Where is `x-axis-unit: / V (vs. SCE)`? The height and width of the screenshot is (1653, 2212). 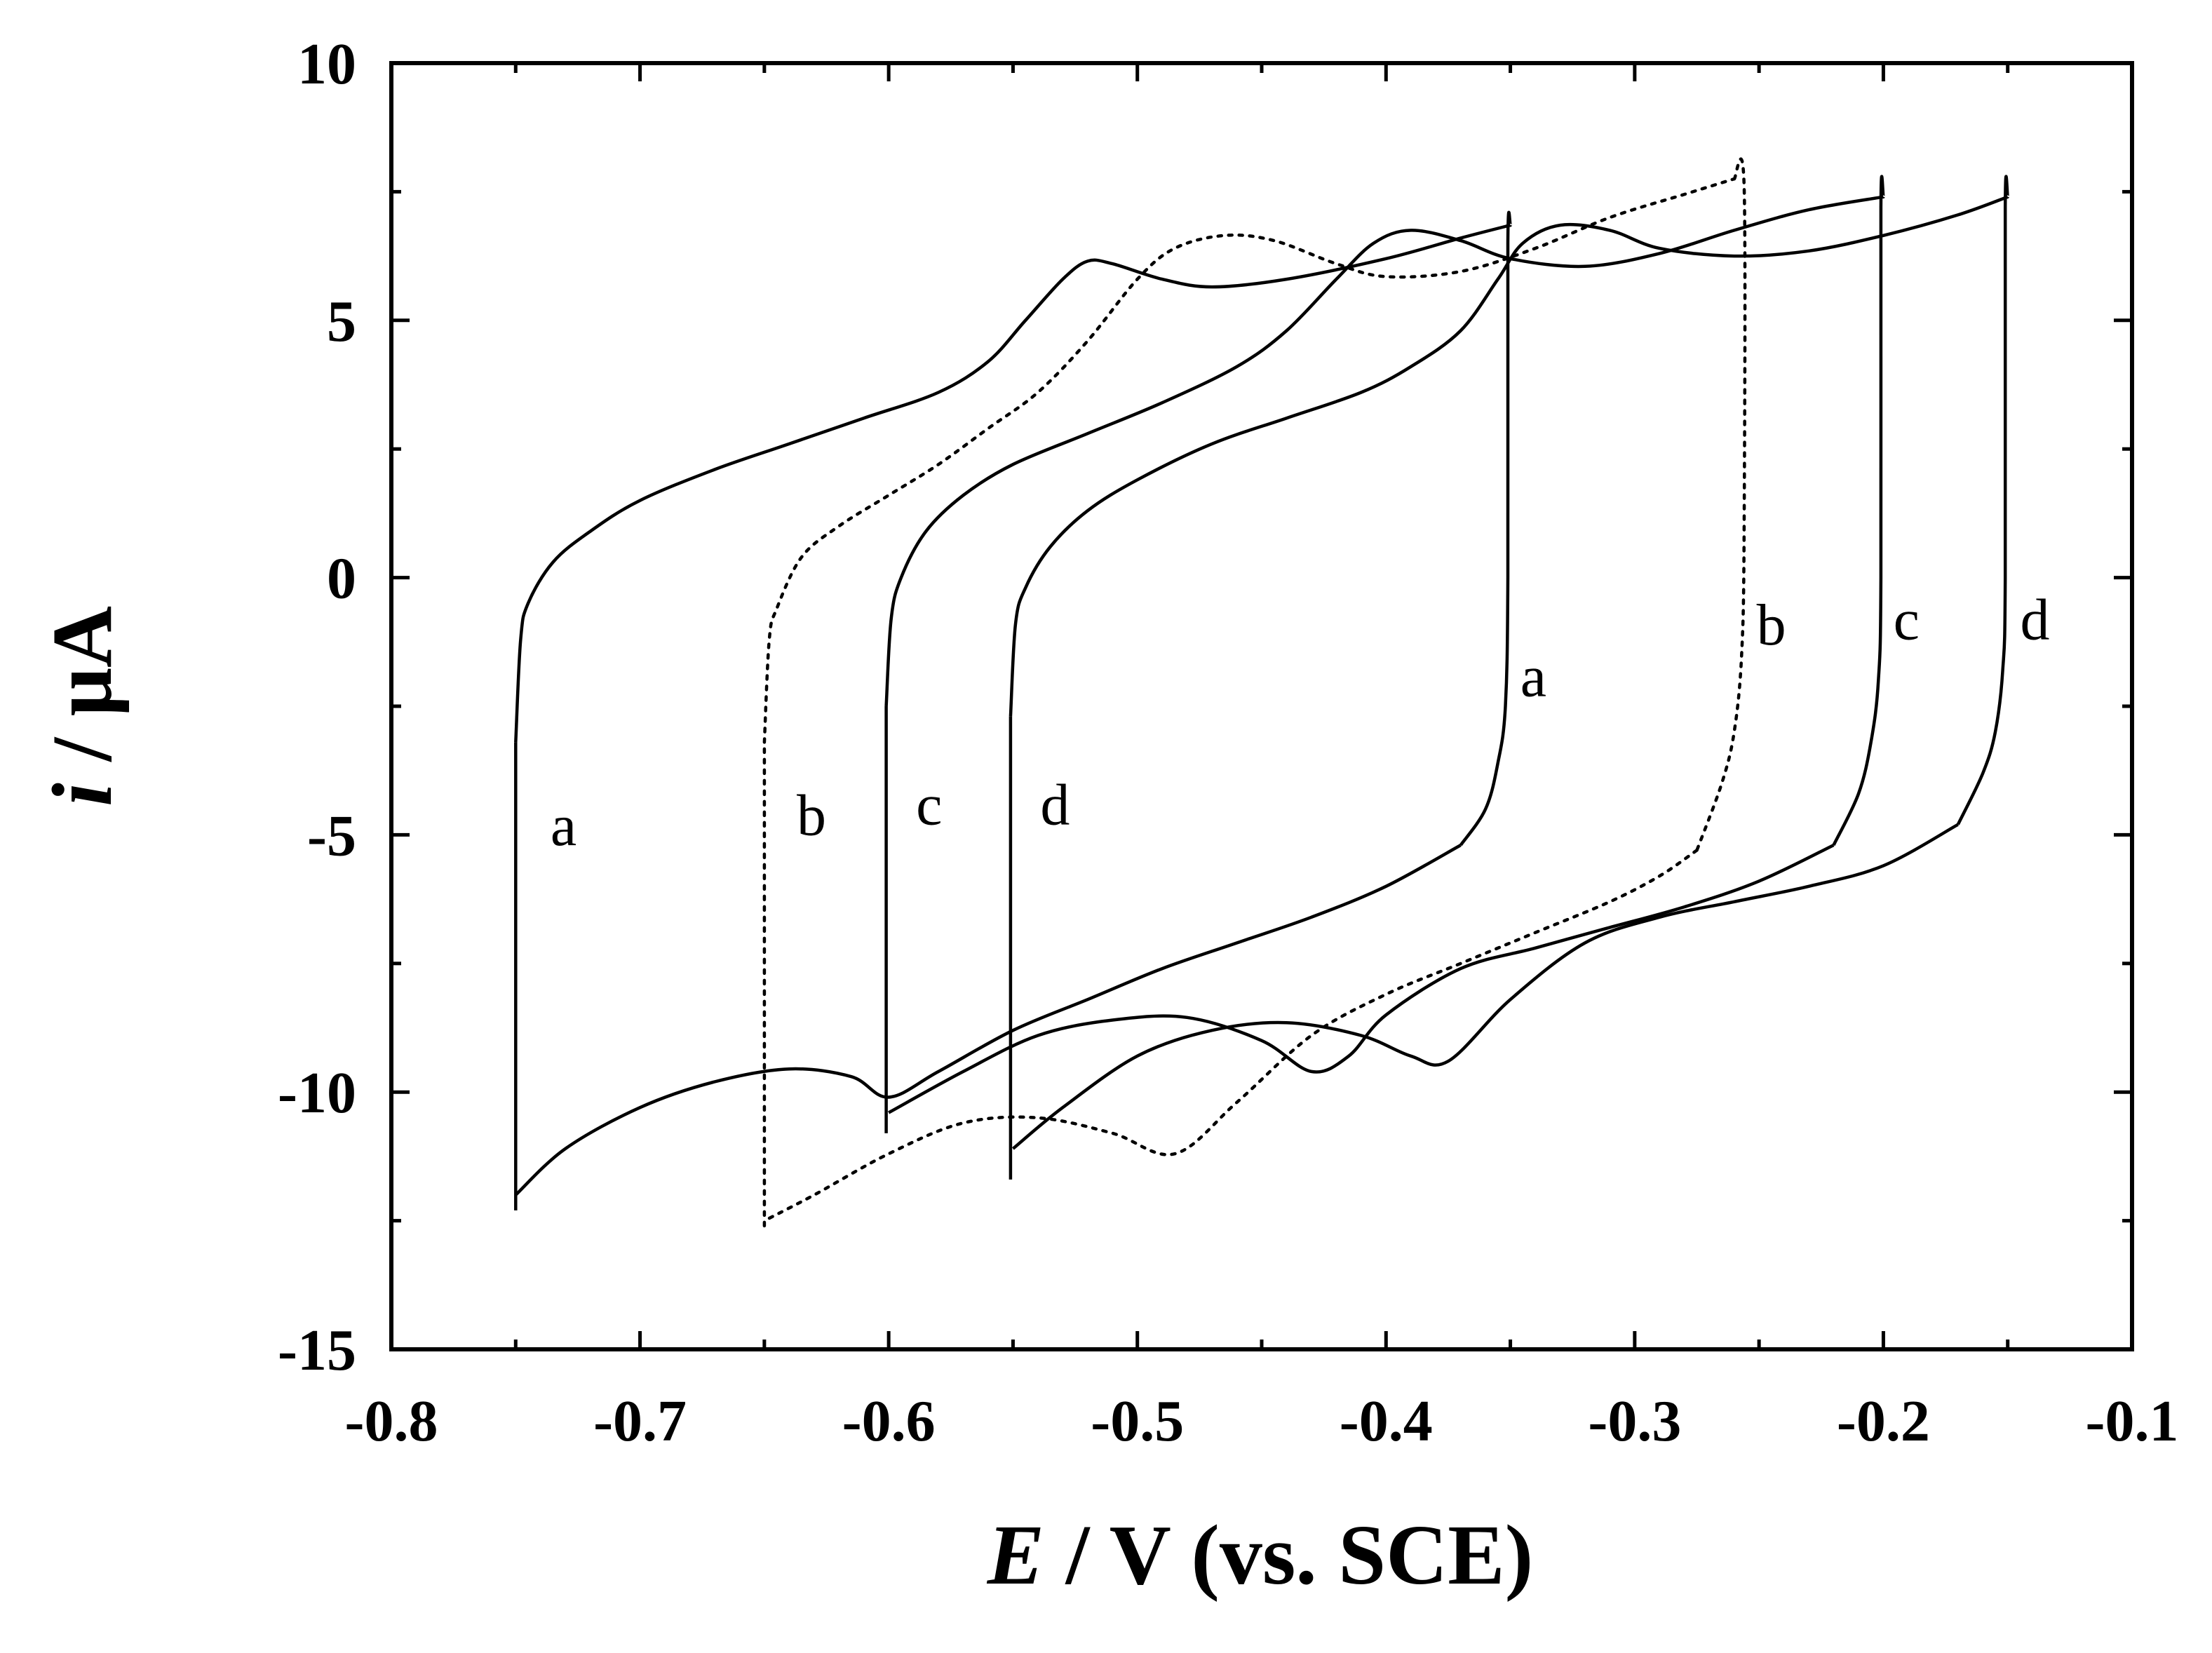
x-axis-unit: / V (vs. SCE) is located at coordinates (1288, 1555).